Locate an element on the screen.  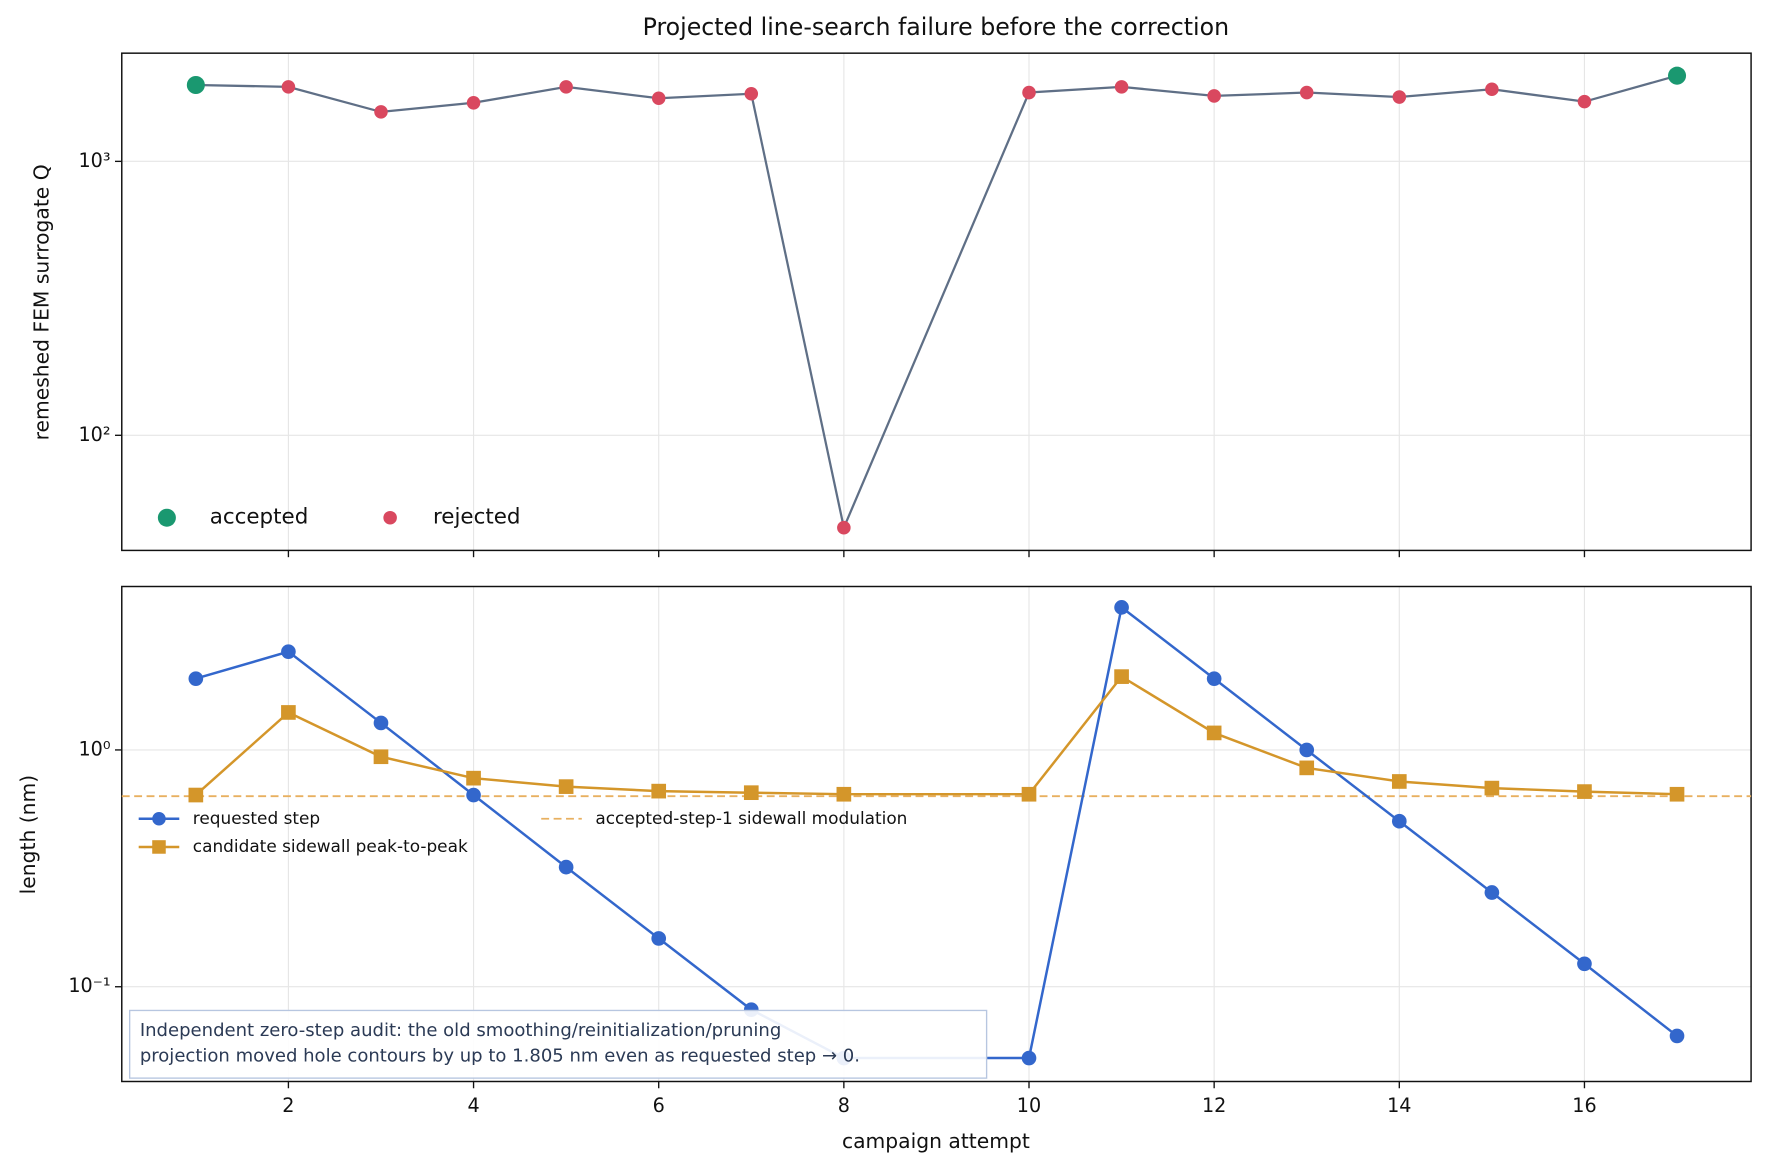
y-tick-label: 10⁻¹ is located at coordinates (89, 985).